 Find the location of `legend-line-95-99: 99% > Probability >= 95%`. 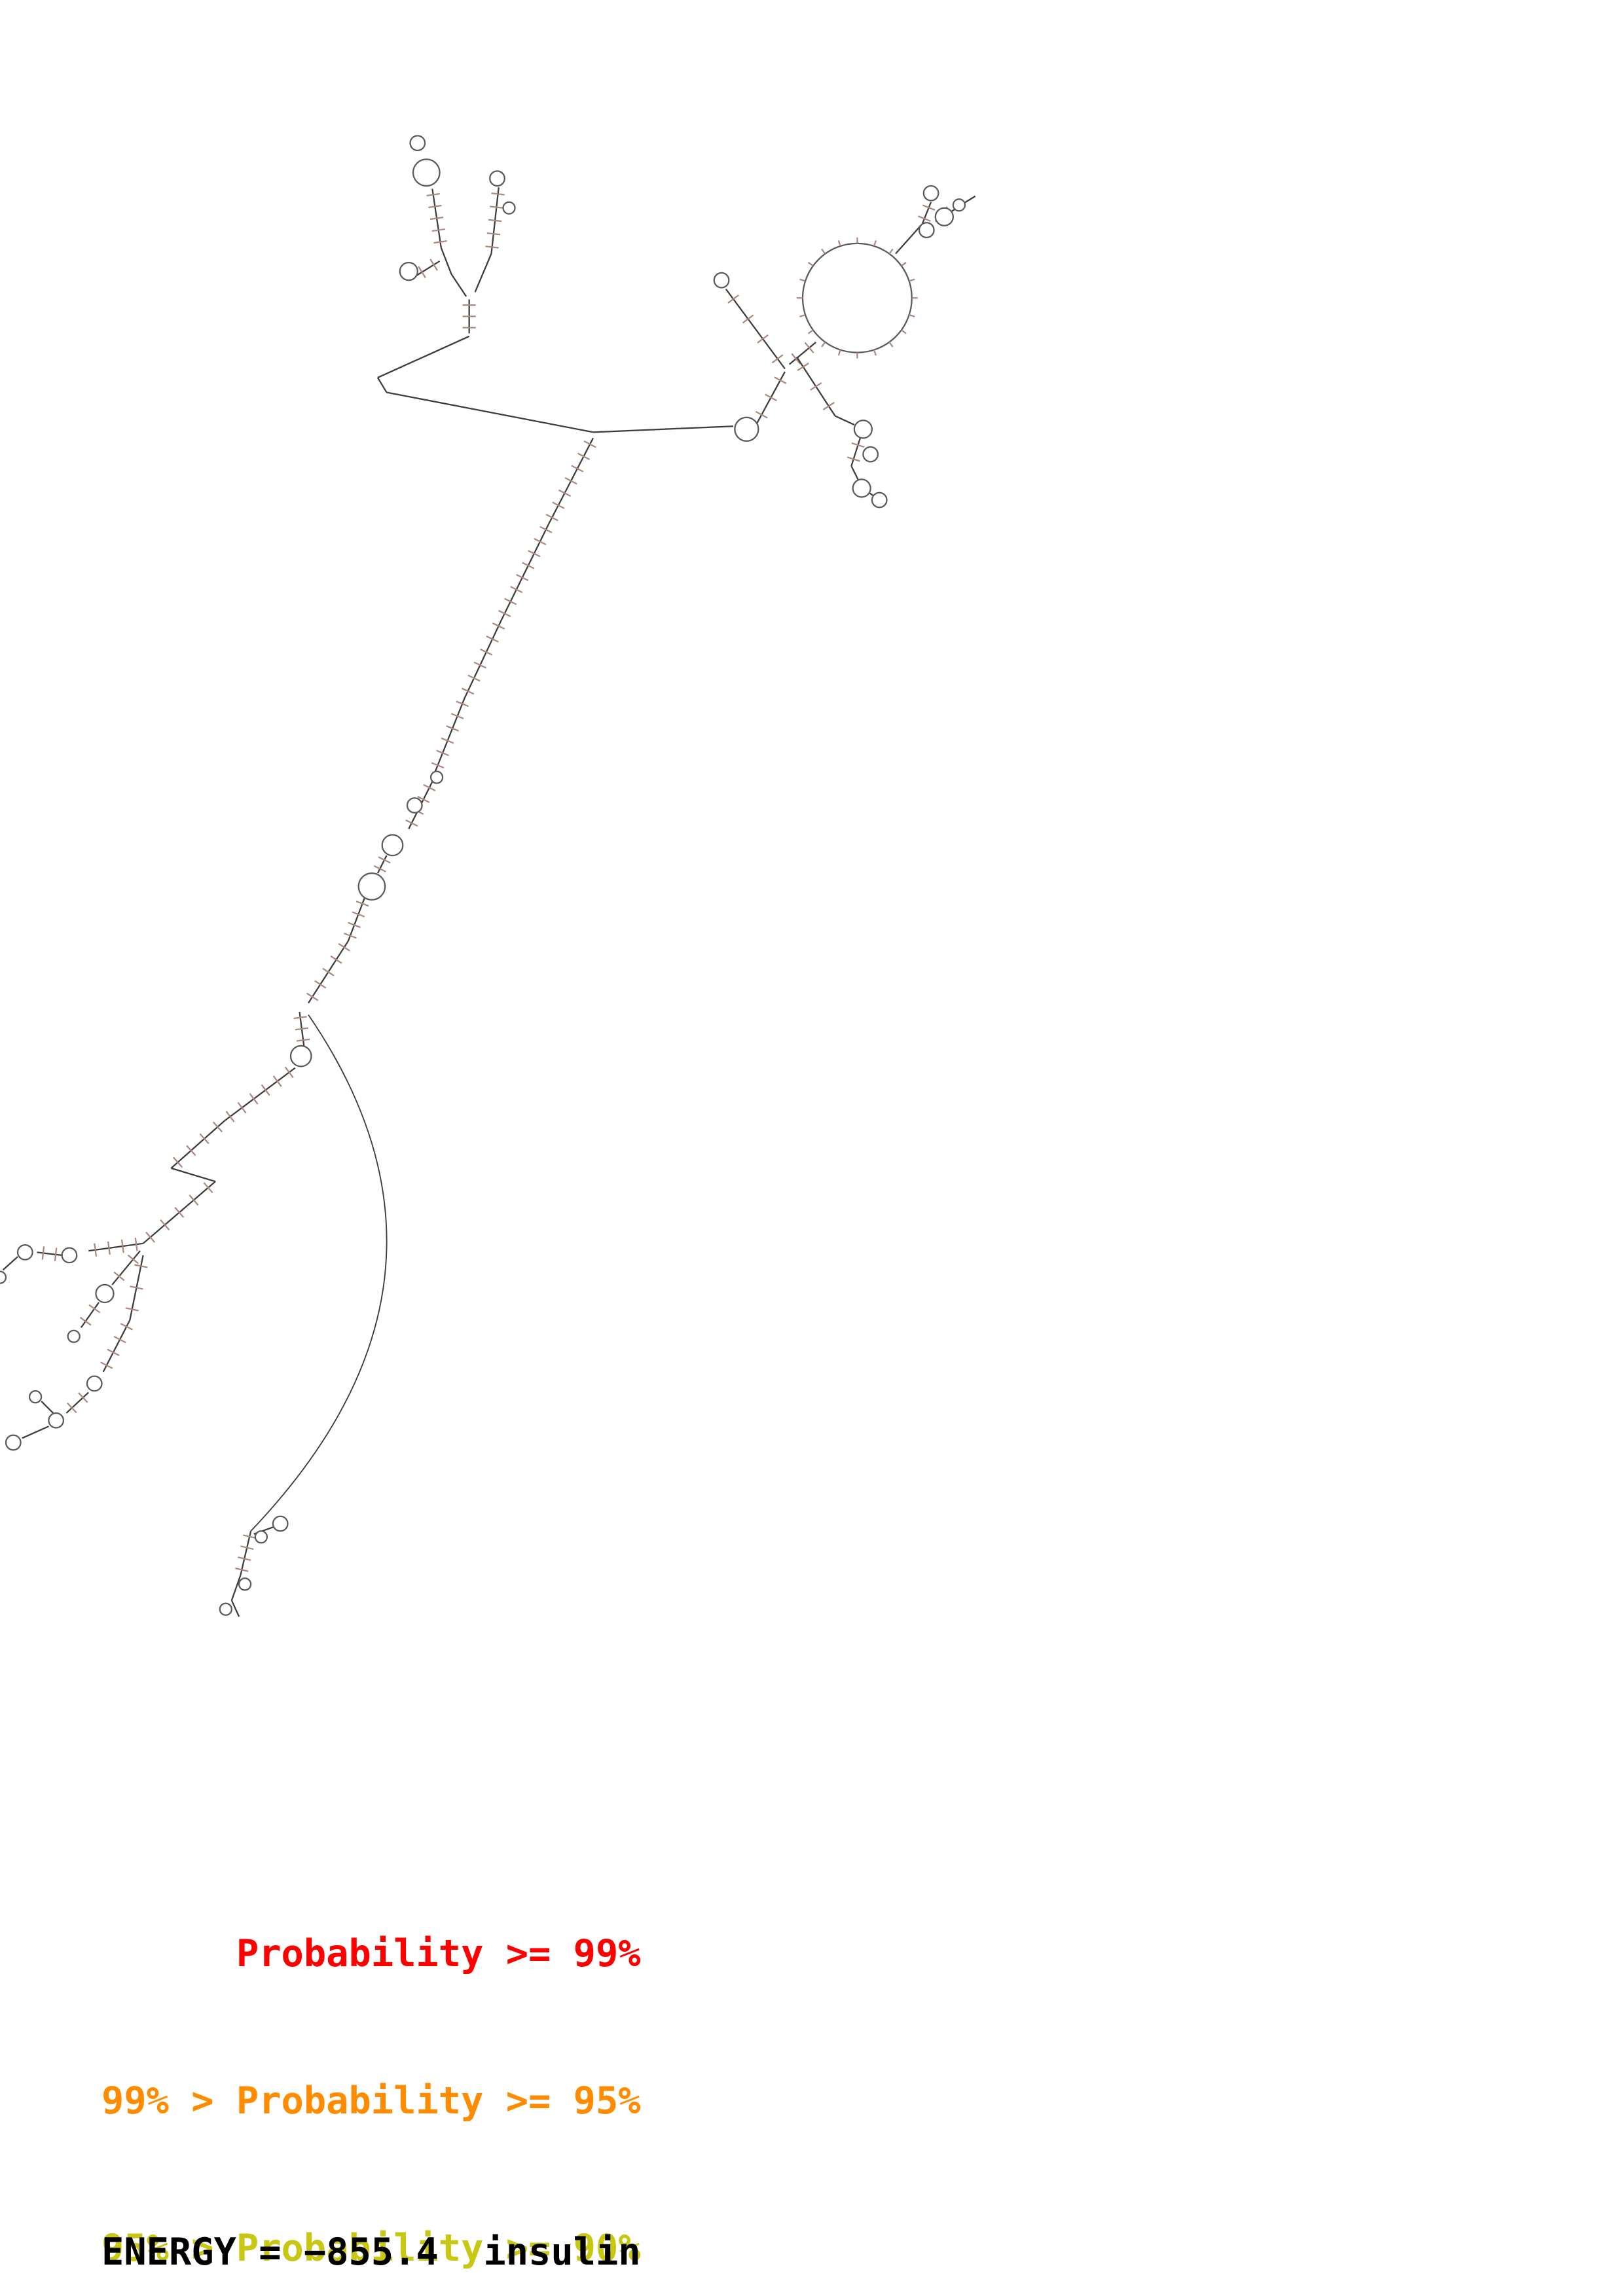

legend-line-95-99: 99% > Probability >= 95% is located at coordinates (371, 2101).